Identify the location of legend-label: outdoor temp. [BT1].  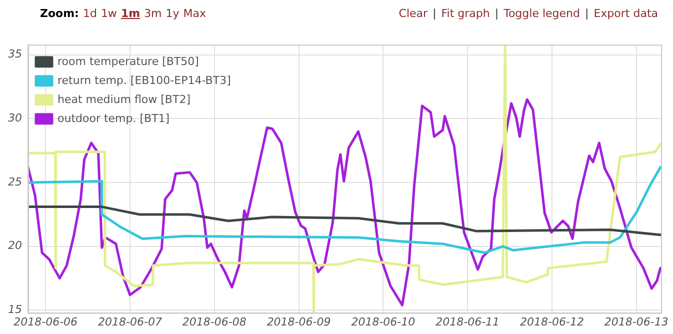
(113, 118).